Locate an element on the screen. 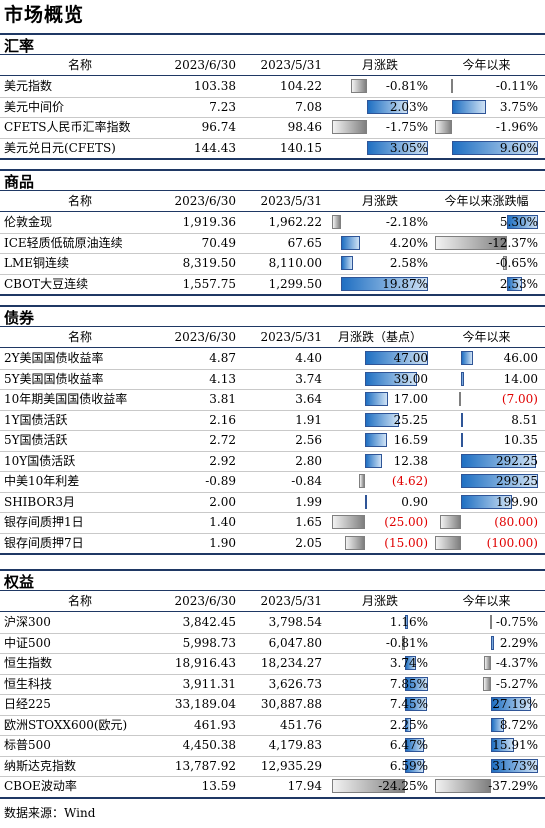  ytd-change-cell: 27.19% is located at coordinates (486, 704).